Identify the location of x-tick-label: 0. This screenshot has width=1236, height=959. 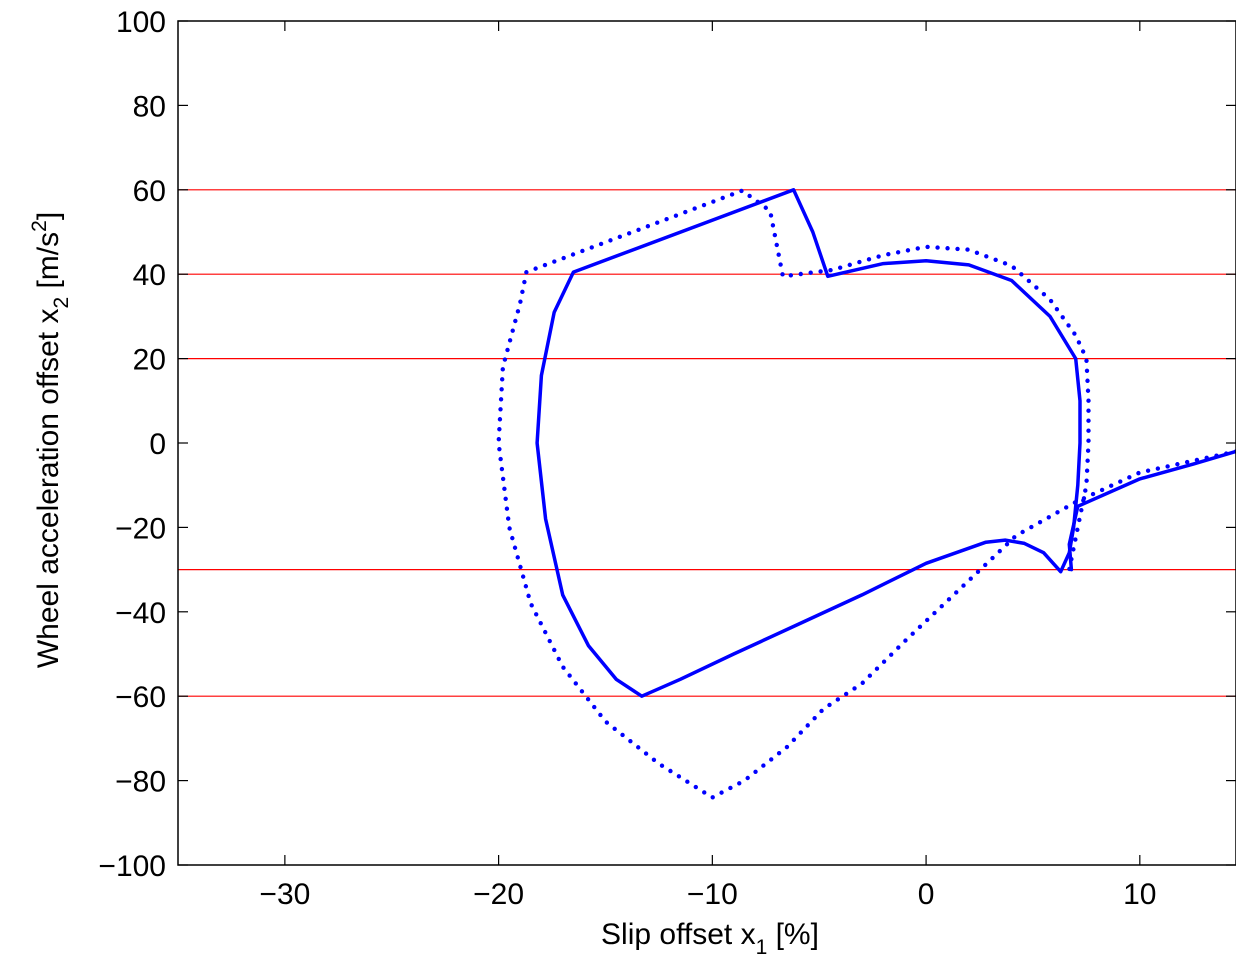
(926, 894).